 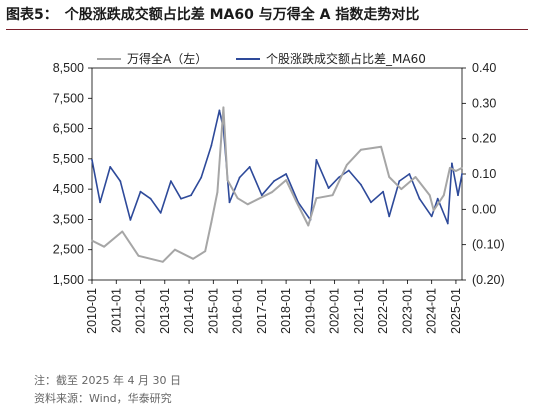 I want to click on y-right-tick-label: (0.20), so click(x=488, y=280).